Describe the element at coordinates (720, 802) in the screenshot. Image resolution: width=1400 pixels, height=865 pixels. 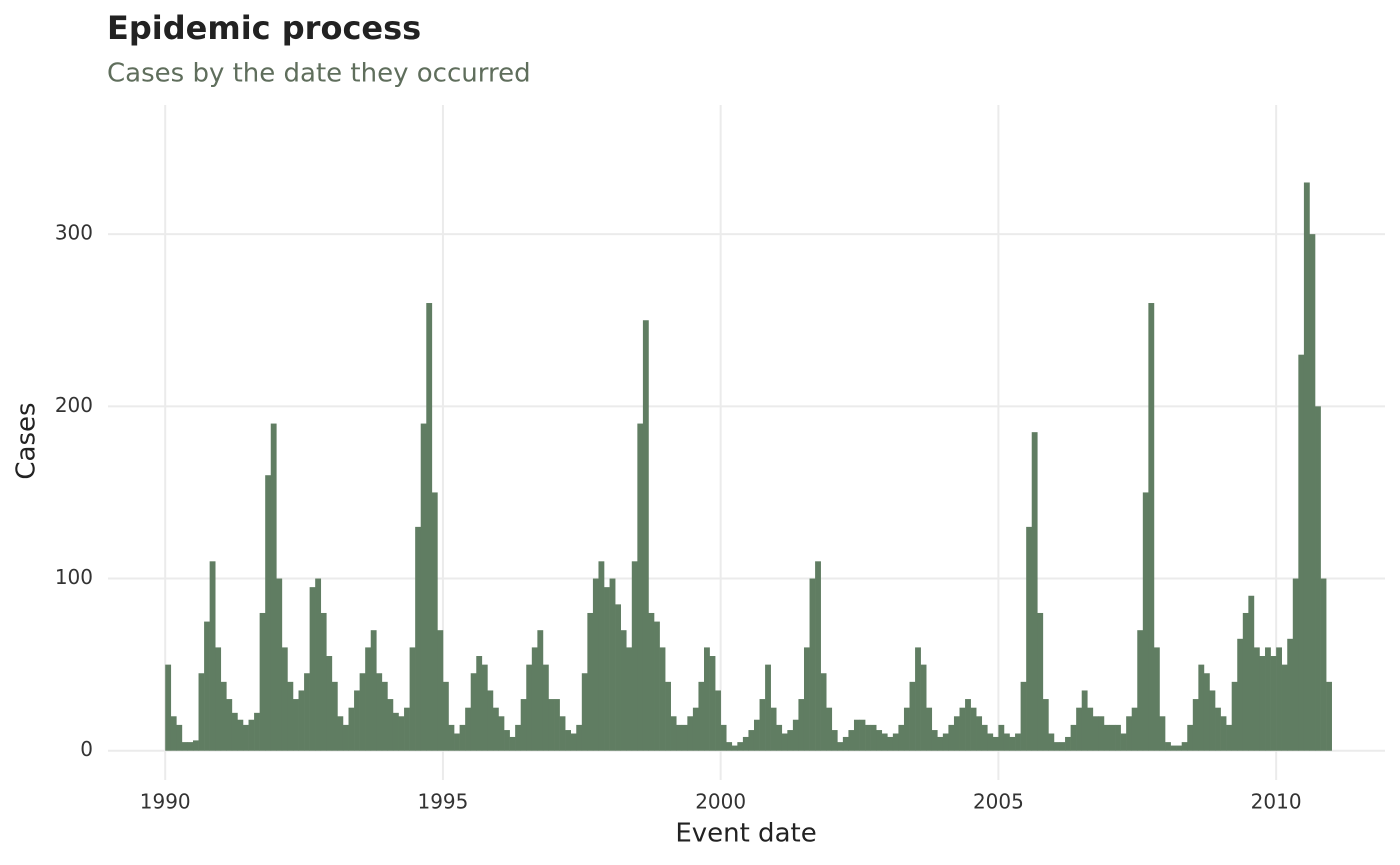
I see `x-tick-label: 2000` at that location.